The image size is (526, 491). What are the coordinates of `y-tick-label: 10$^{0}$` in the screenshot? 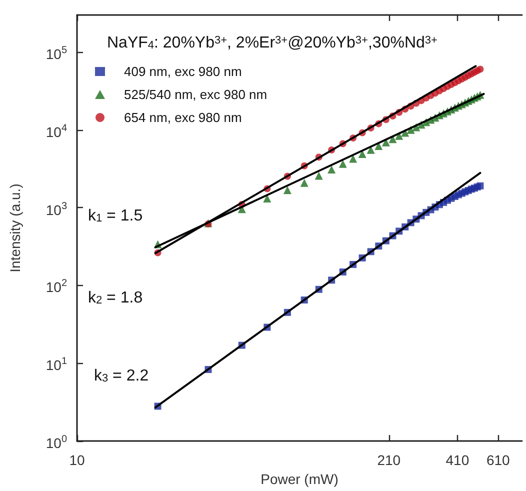 It's located at (56, 443).